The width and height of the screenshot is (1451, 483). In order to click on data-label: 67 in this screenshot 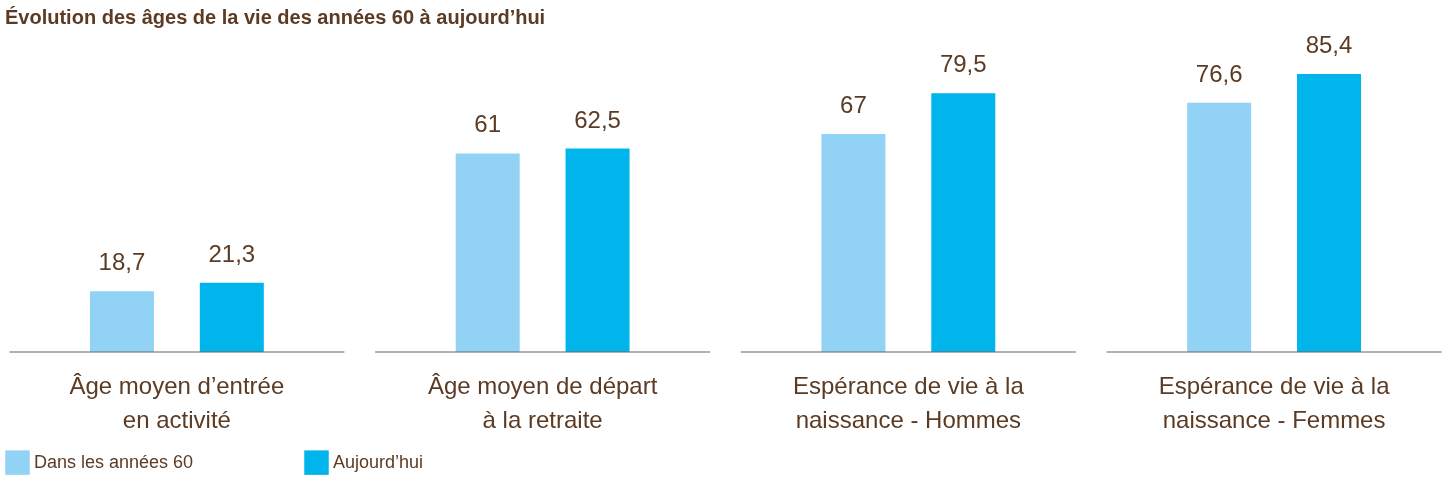, I will do `click(853, 104)`.